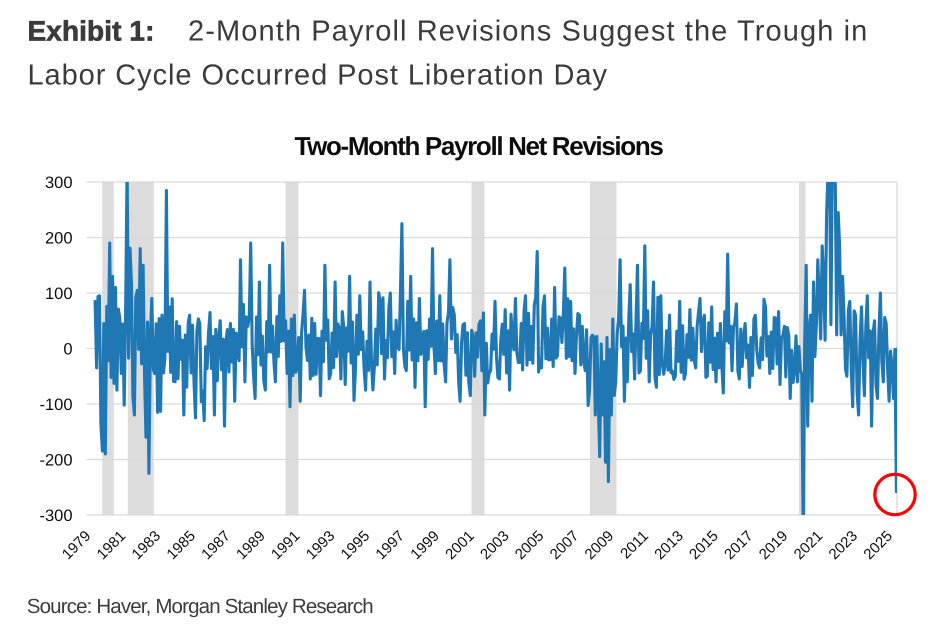  What do you see at coordinates (55, 405) in the screenshot?
I see `svg-text: -100` at bounding box center [55, 405].